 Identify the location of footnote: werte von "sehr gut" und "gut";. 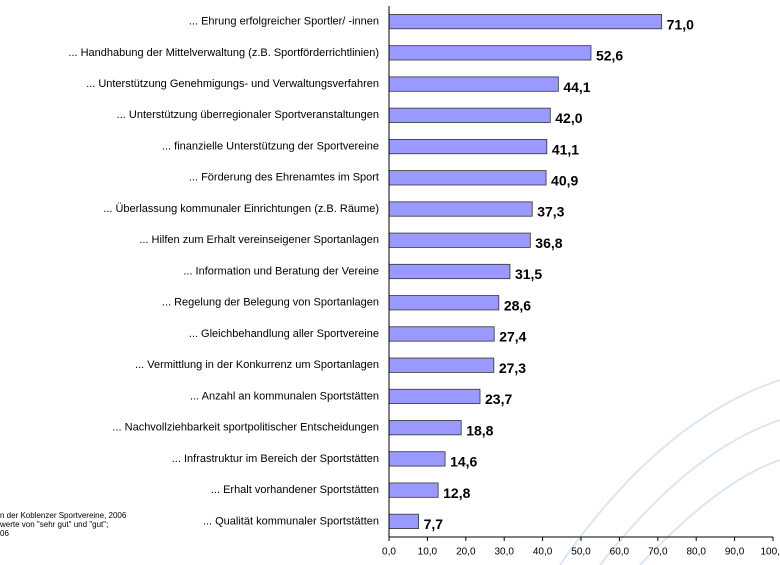
(54, 524).